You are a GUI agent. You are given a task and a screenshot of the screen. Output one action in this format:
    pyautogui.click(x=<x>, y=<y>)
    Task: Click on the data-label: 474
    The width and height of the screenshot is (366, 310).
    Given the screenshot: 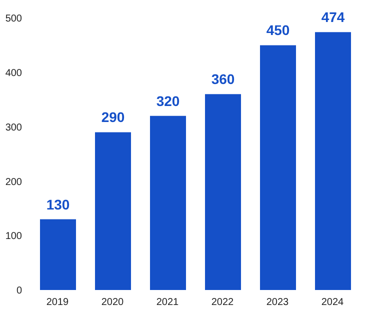 What is the action you would take?
    pyautogui.click(x=333, y=17)
    